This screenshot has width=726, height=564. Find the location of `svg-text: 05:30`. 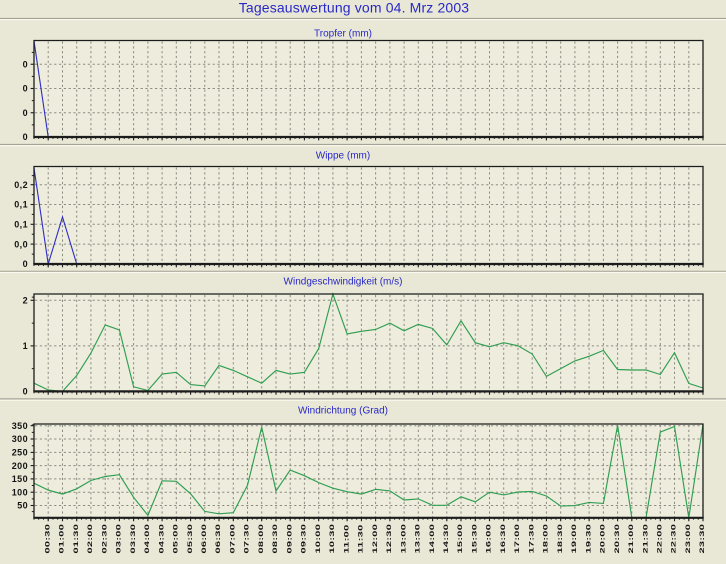

svg-text: 05:30 is located at coordinates (189, 539).